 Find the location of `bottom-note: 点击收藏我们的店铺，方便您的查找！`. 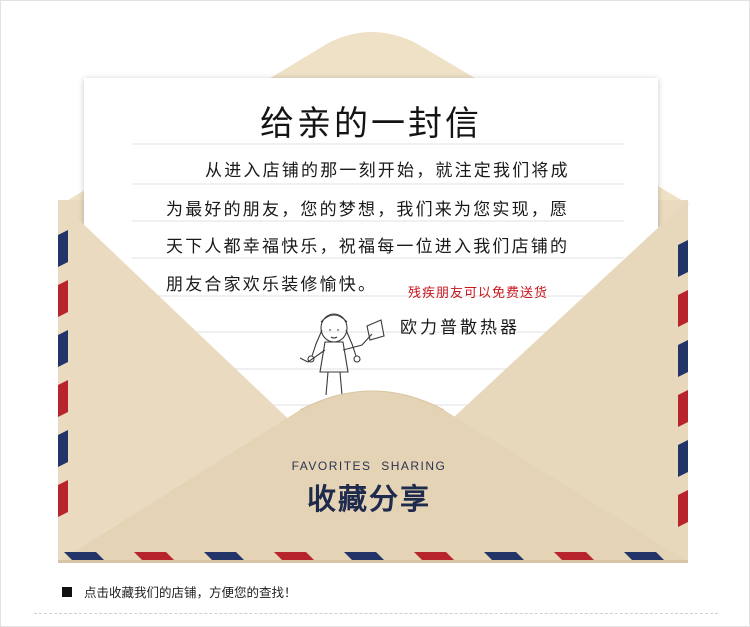

bottom-note: 点击收藏我们的店铺，方便您的查找！ is located at coordinates (179, 591).